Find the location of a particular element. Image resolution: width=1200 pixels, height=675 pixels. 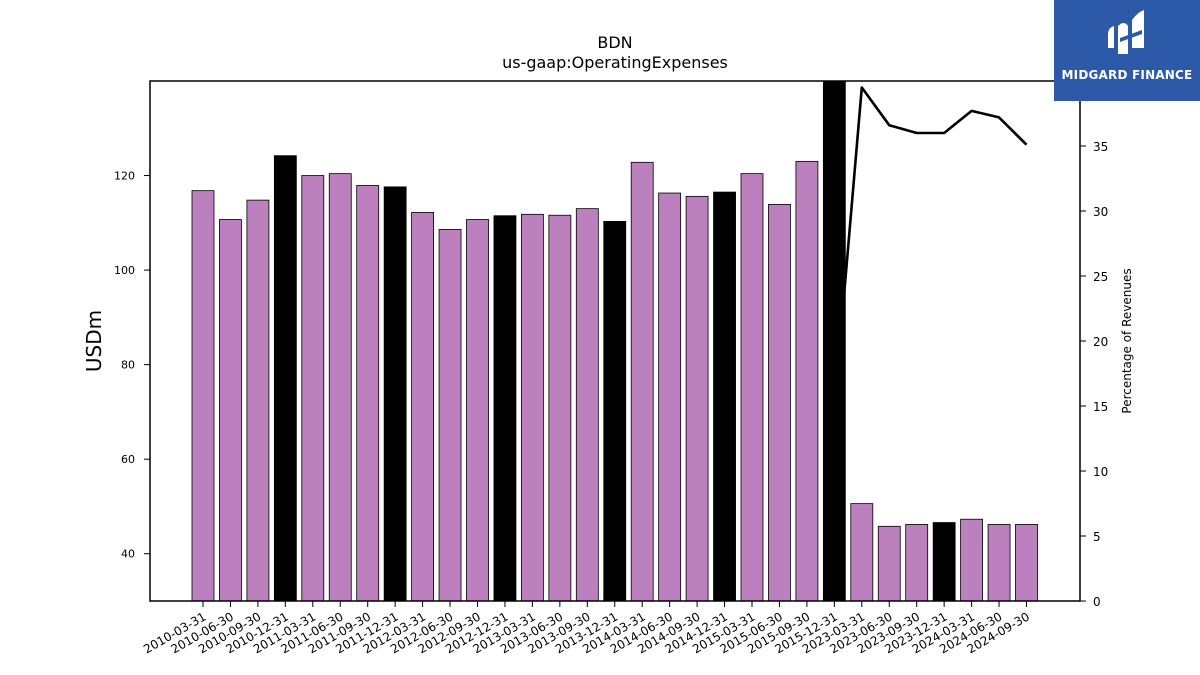

brand-logo: MIDGARD FINANCE is located at coordinates (1127, 50).